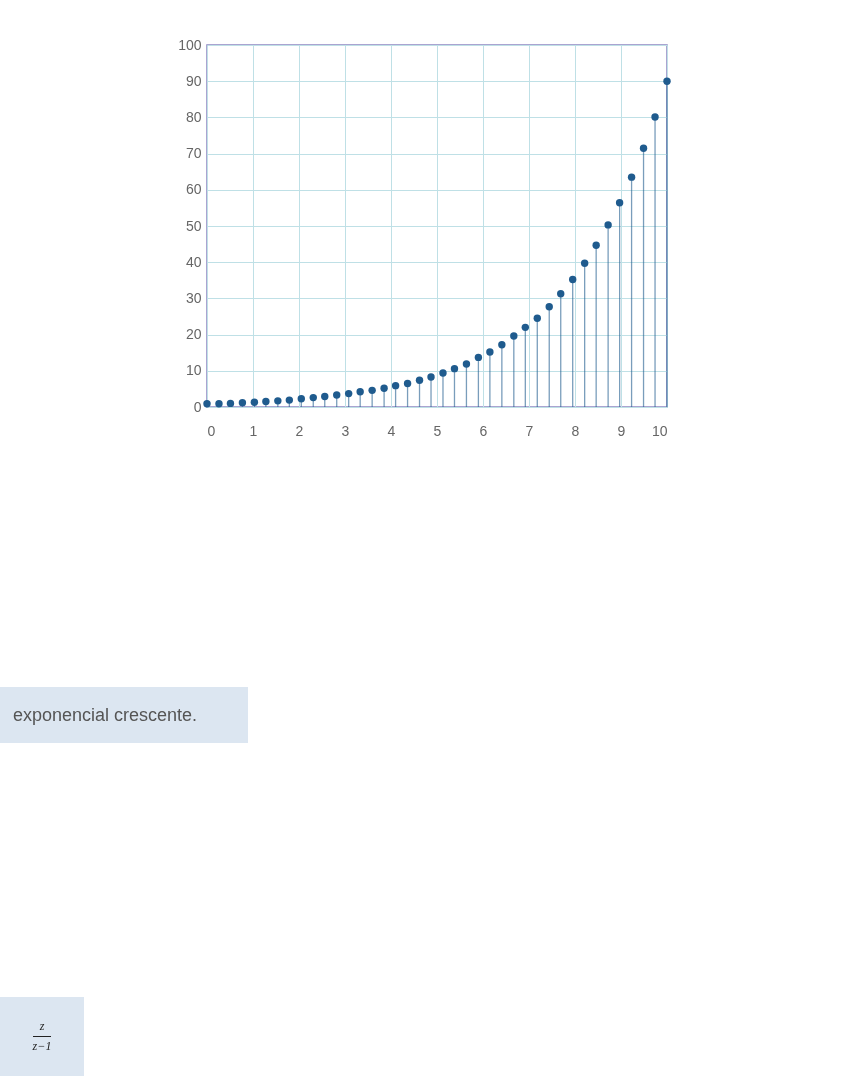 The height and width of the screenshot is (1076, 851). What do you see at coordinates (483, 430) in the screenshot?
I see `x-tick-label: 6` at bounding box center [483, 430].